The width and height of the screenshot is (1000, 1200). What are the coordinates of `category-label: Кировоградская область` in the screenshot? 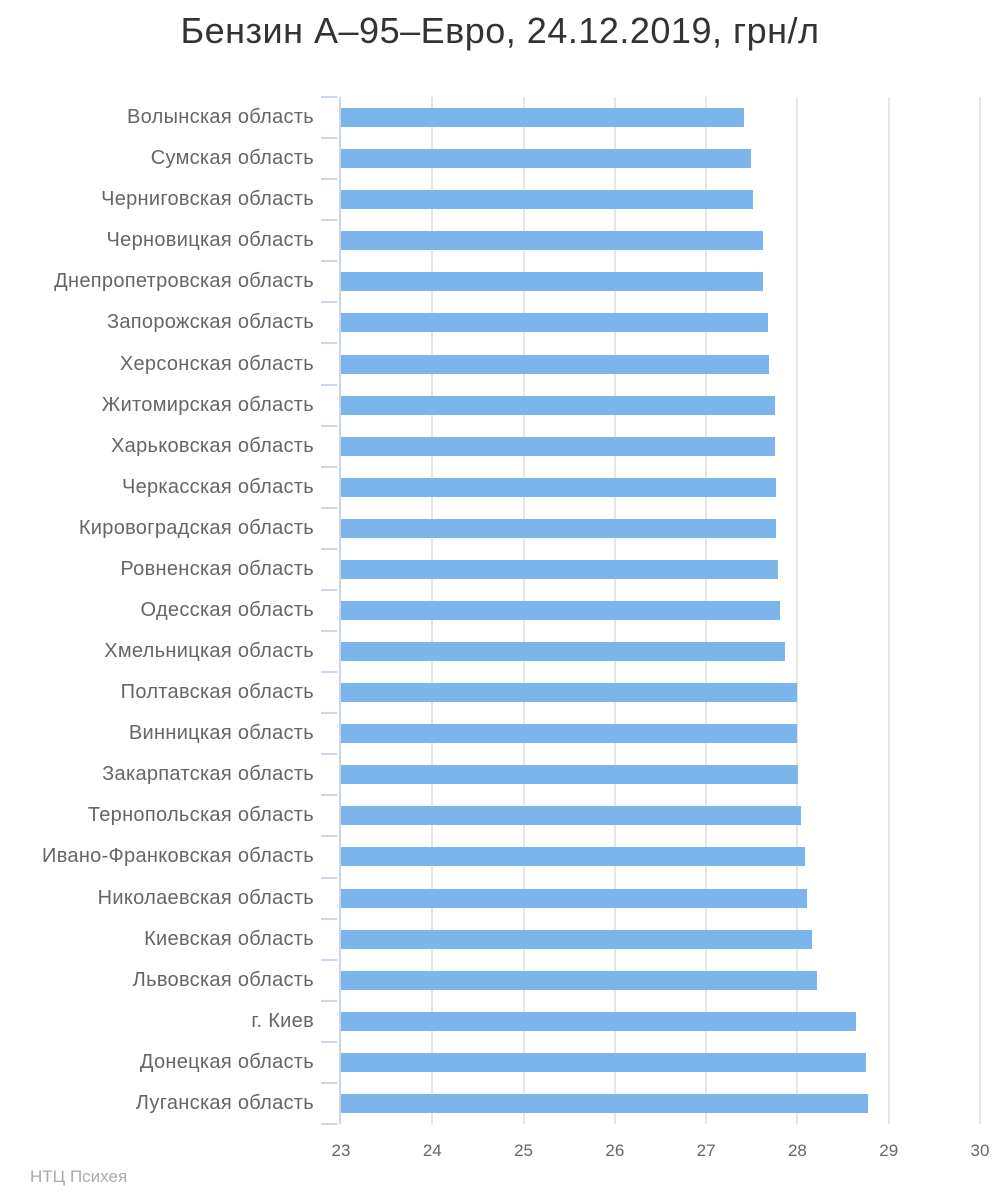 It's located at (196, 527).